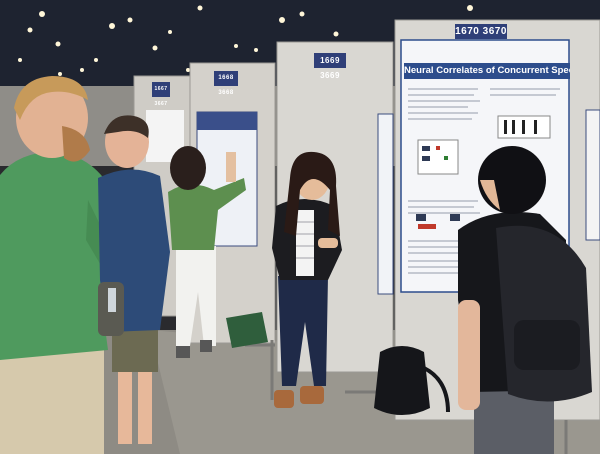 The height and width of the screenshot is (454, 600). I want to click on green-backpack, so click(247, 330).